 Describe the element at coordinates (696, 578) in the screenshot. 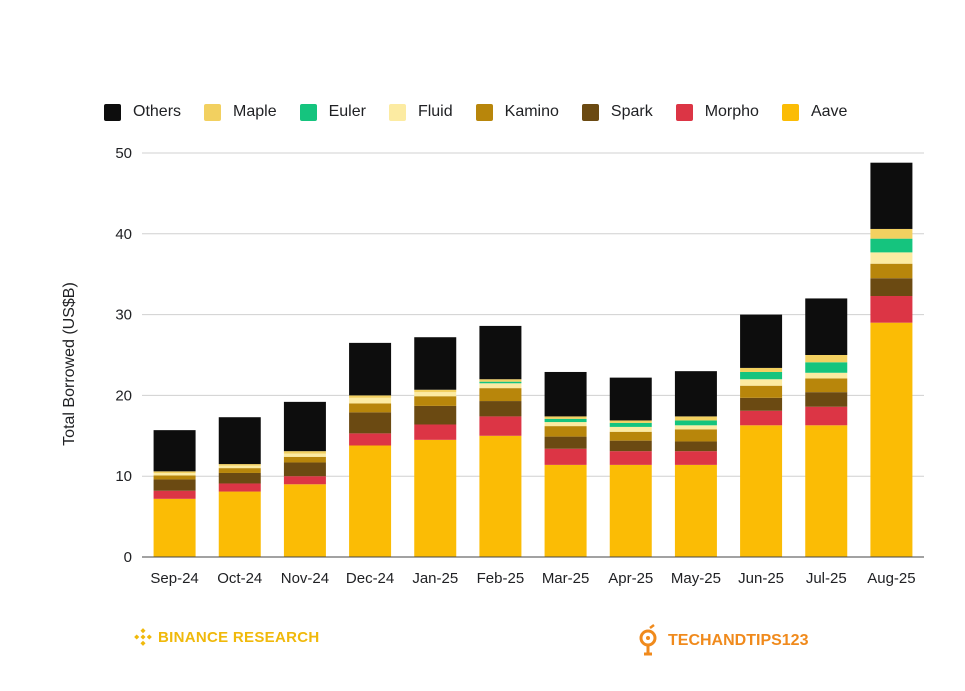

I see `x-tick-label: May-25` at that location.